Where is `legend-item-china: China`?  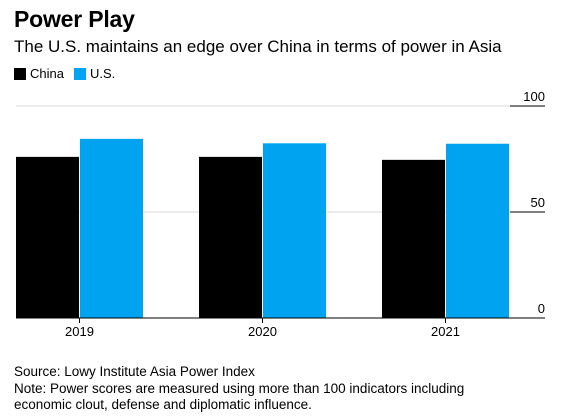
legend-item-china: China is located at coordinates (39, 73).